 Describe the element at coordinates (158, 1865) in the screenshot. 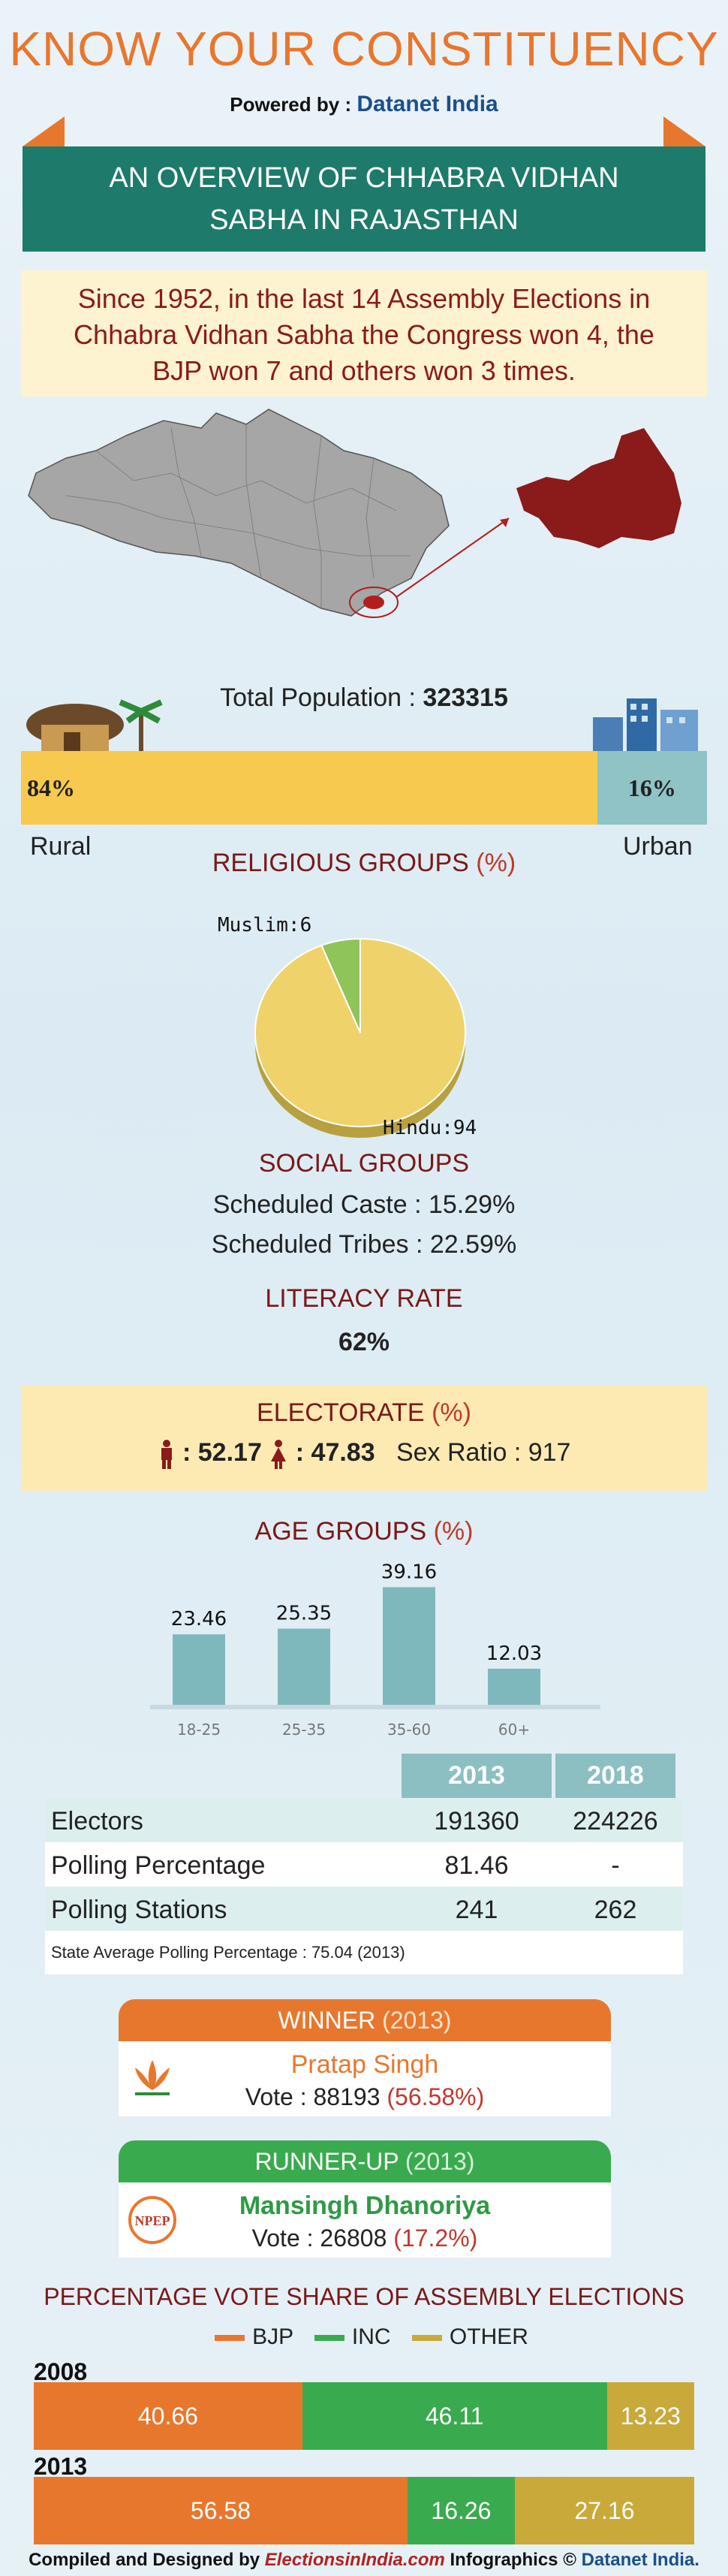

I see `row-label: Polling Percentage` at that location.